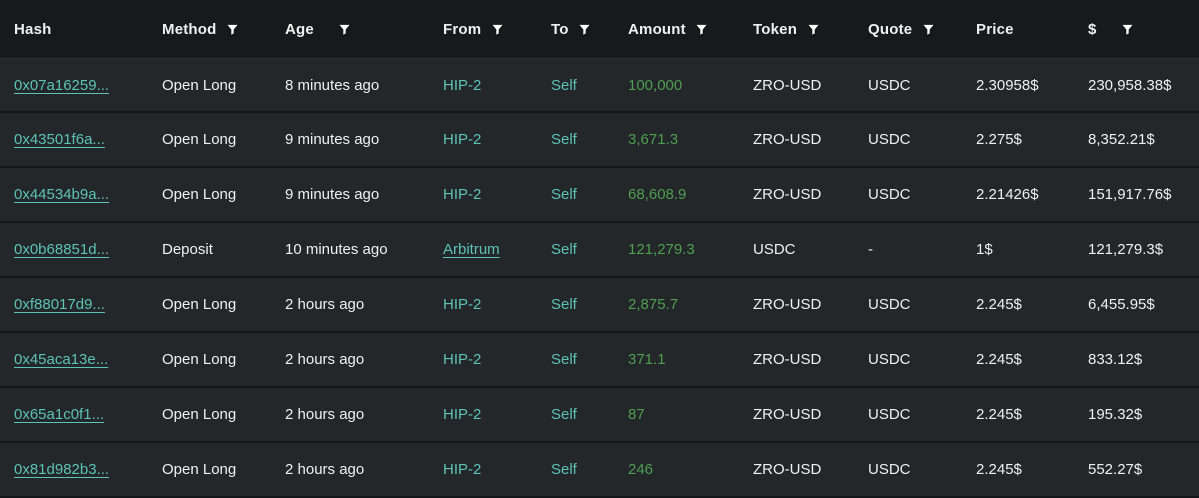  What do you see at coordinates (1121, 139) in the screenshot?
I see `usd-cell: 8,352.21$` at bounding box center [1121, 139].